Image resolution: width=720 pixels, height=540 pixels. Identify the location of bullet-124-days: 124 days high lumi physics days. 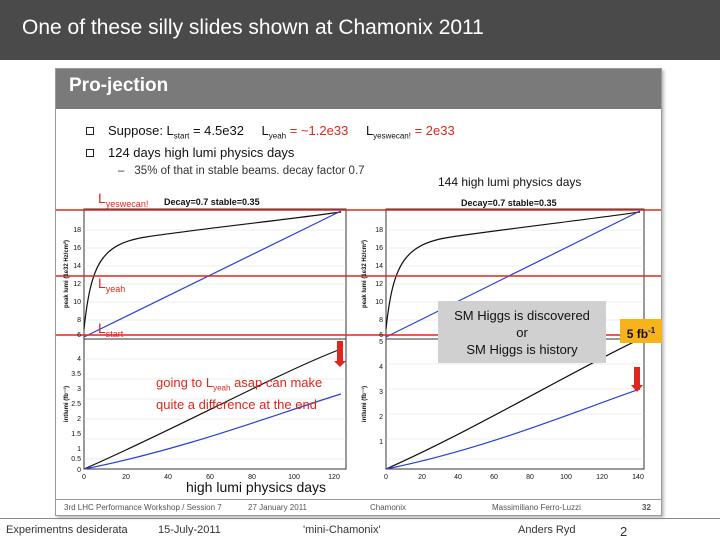
(190, 152).